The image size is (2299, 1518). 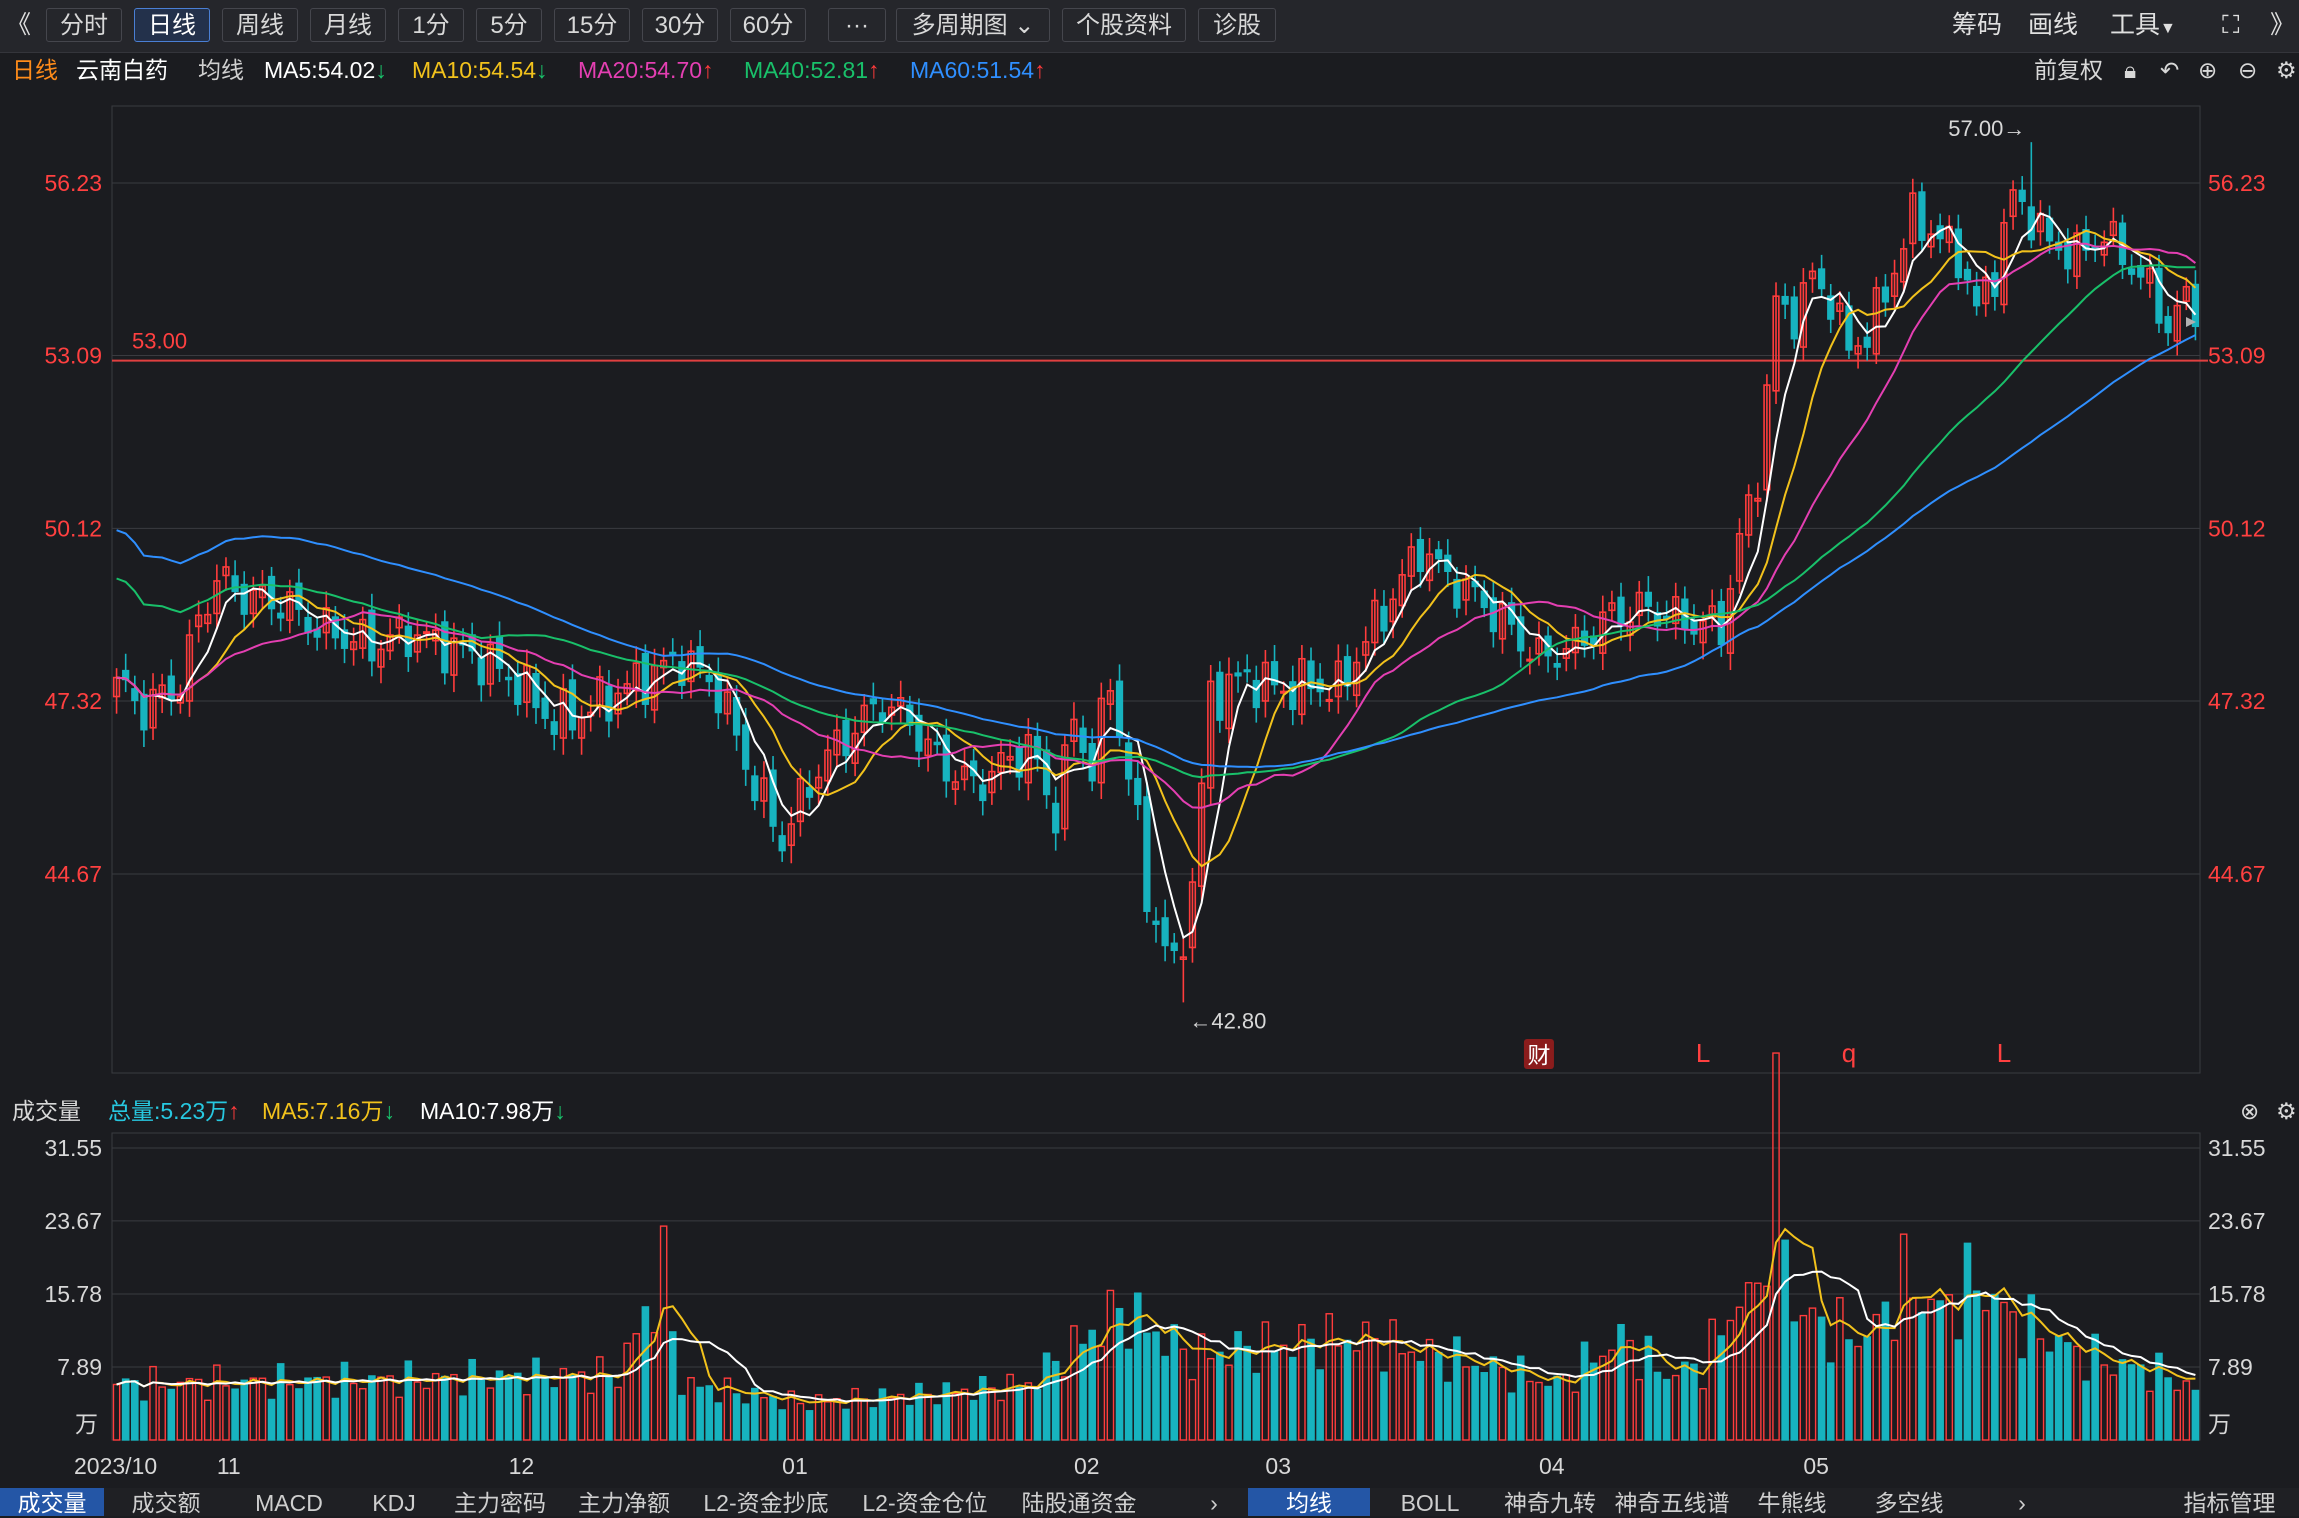 What do you see at coordinates (925, 1503) in the screenshot?
I see `indicator-tab-left: L2-资金仓位` at bounding box center [925, 1503].